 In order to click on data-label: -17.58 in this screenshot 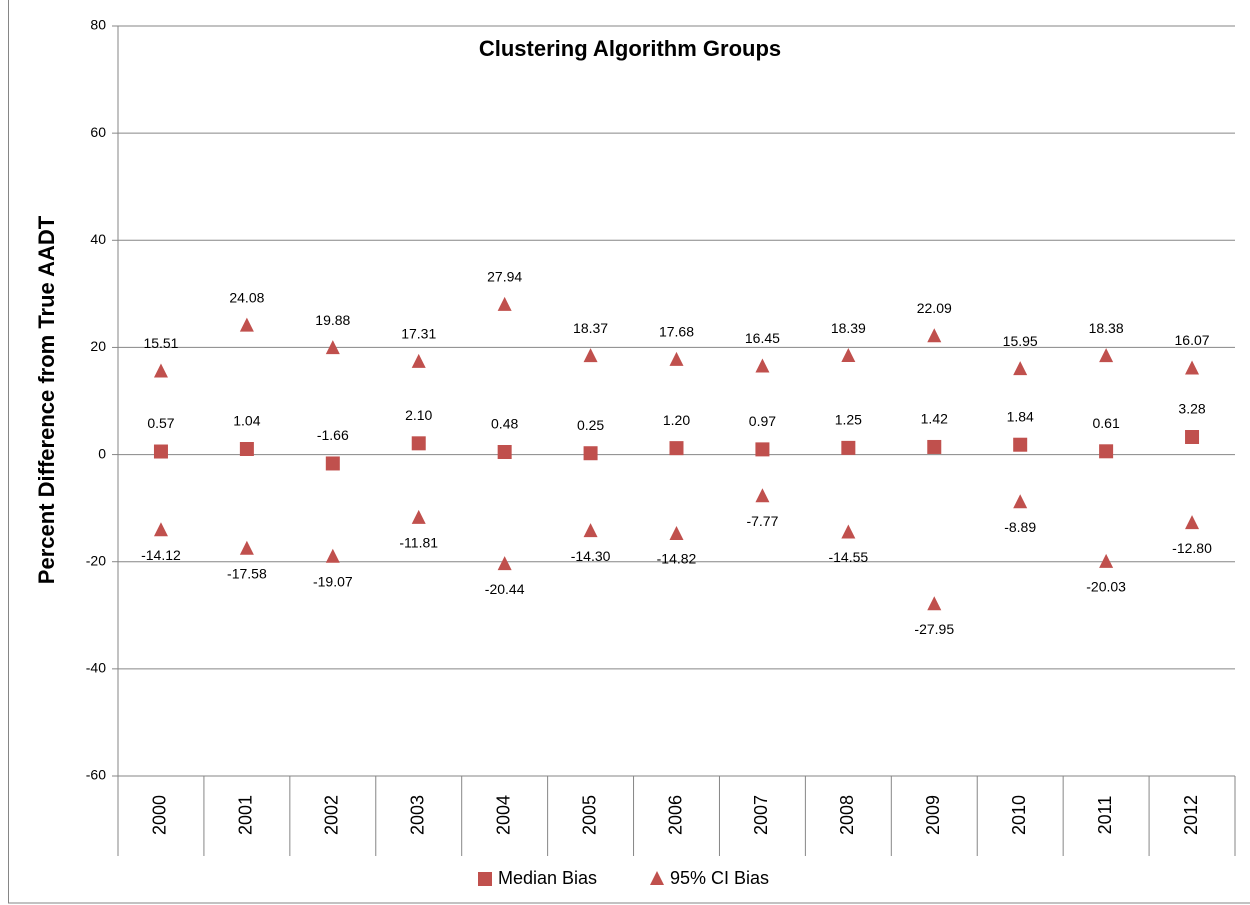, I will do `click(247, 573)`.